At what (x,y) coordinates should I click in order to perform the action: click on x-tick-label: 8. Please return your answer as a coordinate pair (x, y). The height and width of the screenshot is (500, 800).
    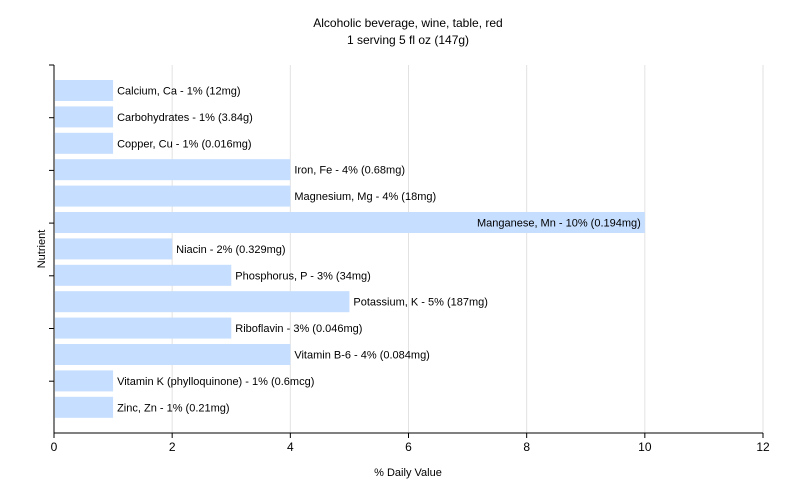
    Looking at the image, I should click on (526, 447).